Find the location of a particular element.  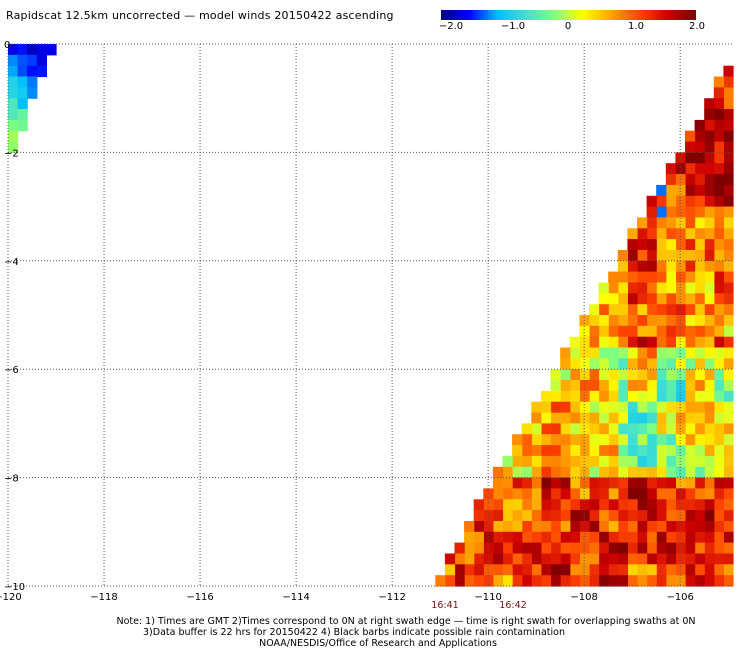

x-tick-label: −110 is located at coordinates (487, 597).